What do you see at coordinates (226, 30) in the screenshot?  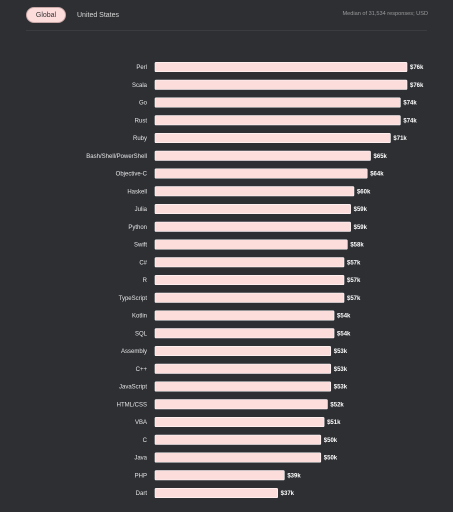 I see `header-divider` at bounding box center [226, 30].